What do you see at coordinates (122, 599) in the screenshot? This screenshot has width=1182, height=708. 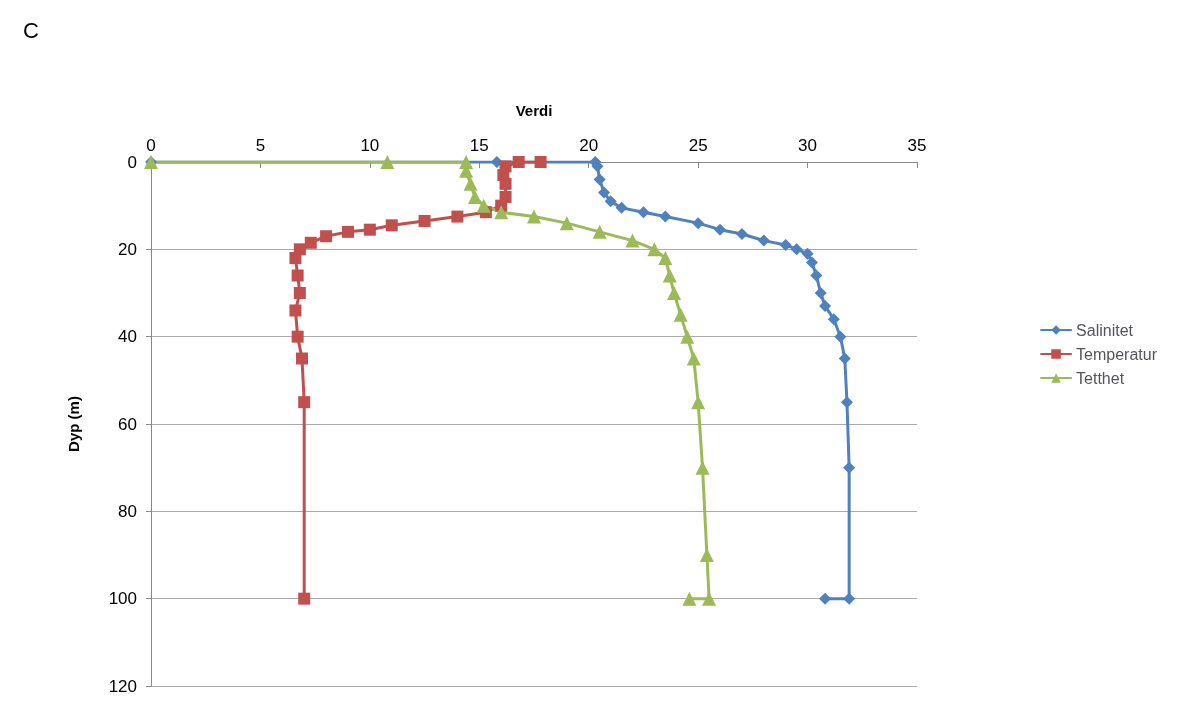 I see `y-tick-label: 100` at bounding box center [122, 599].